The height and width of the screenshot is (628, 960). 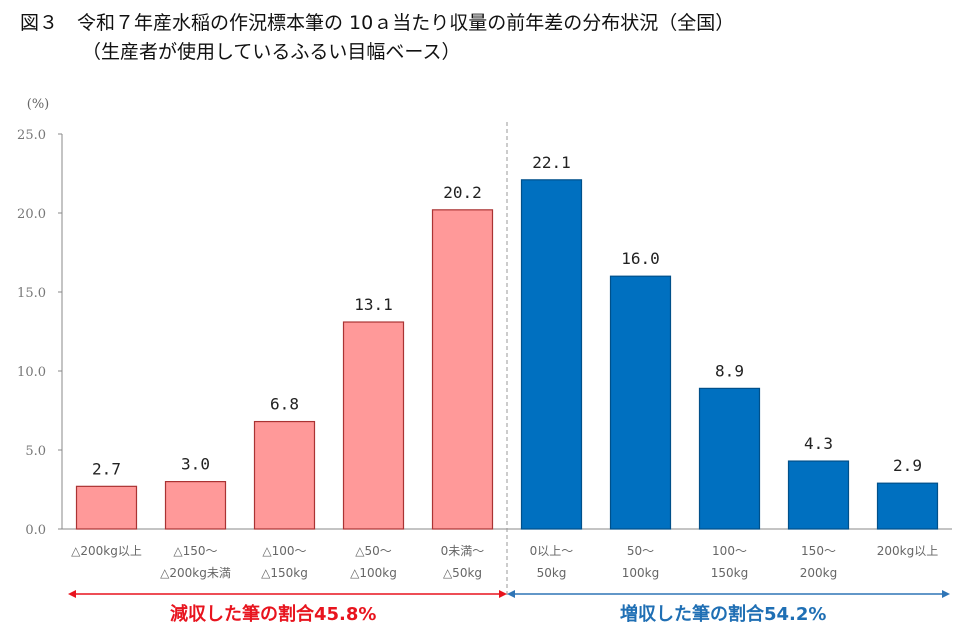 I want to click on data-label: 4.3, so click(x=818, y=443).